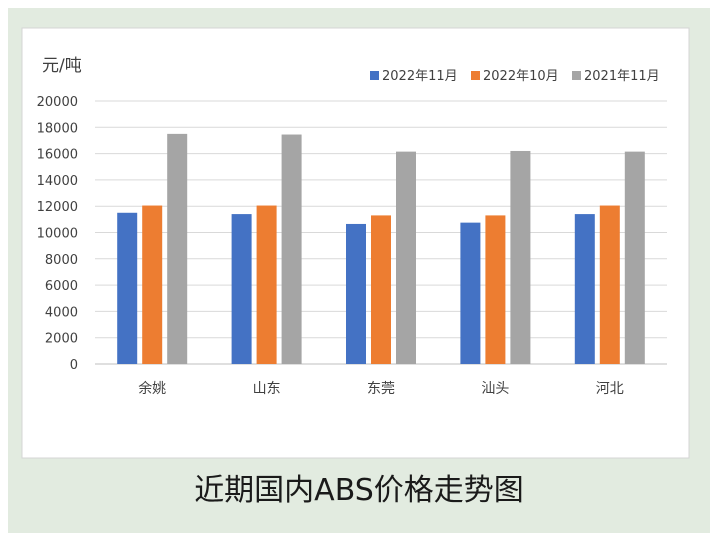 The height and width of the screenshot is (541, 718). Describe the element at coordinates (57, 207) in the screenshot. I see `y-tick-label: 12000` at that location.